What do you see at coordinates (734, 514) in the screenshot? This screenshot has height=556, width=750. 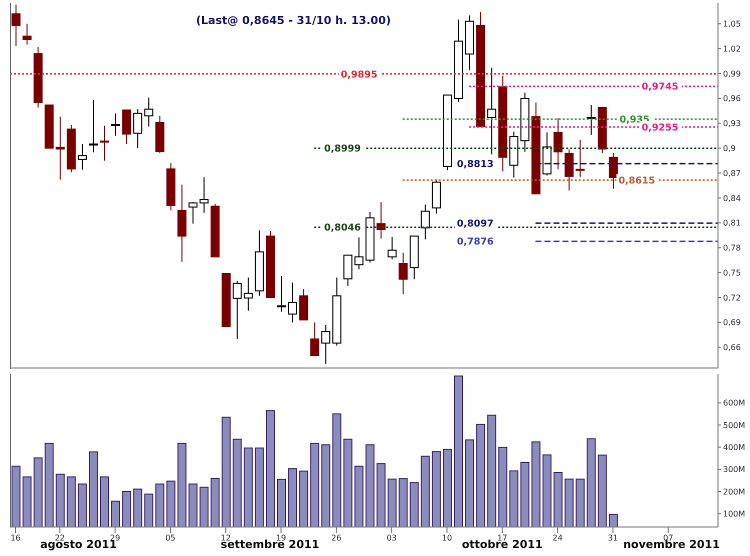 I see `y-tick-label: 100M` at bounding box center [734, 514].